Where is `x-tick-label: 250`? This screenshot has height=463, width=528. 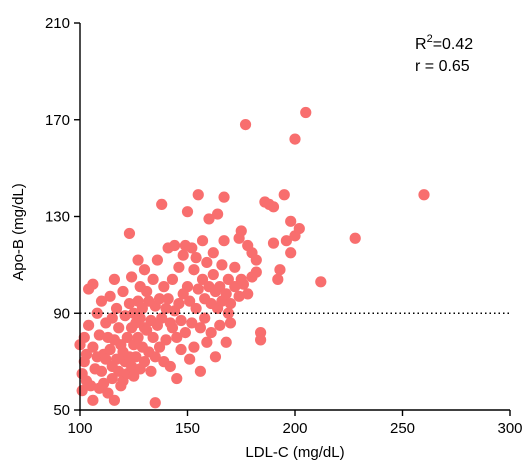 x-tick-label: 250 is located at coordinates (402, 428).